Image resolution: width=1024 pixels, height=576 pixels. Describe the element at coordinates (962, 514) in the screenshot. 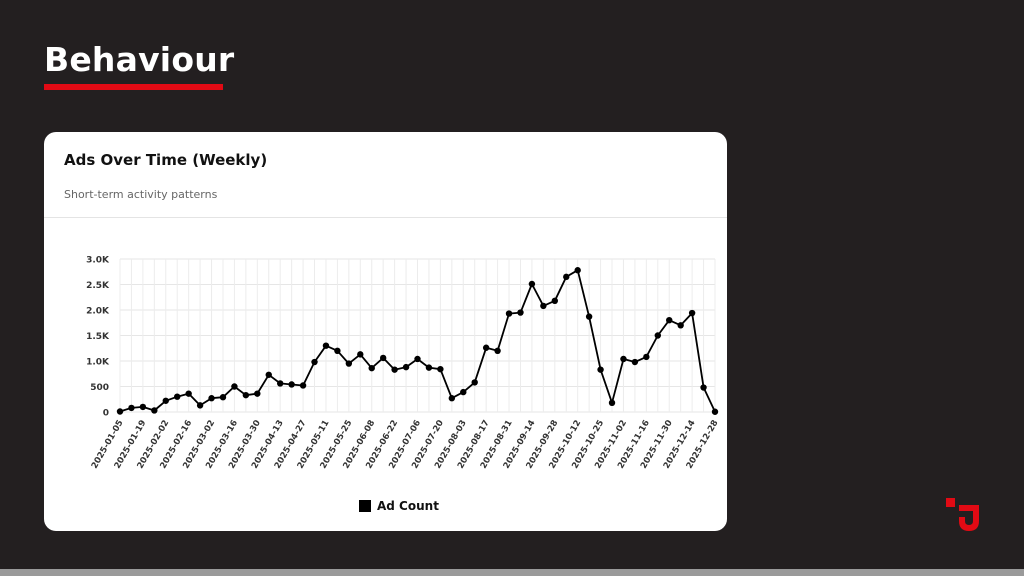

I see `brand-logo-icon` at that location.